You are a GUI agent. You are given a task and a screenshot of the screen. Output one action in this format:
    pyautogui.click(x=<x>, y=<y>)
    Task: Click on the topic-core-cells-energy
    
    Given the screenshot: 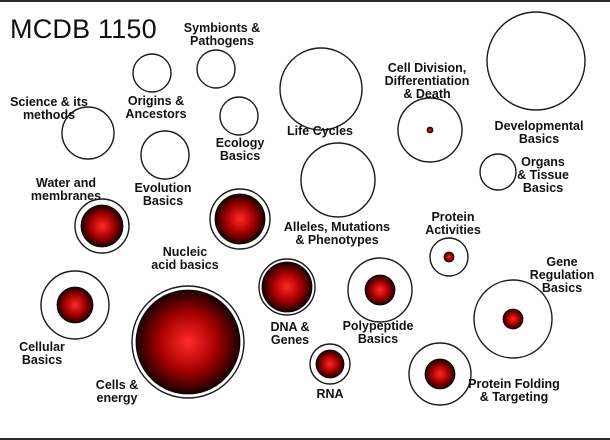 What is the action you would take?
    pyautogui.click(x=188, y=342)
    